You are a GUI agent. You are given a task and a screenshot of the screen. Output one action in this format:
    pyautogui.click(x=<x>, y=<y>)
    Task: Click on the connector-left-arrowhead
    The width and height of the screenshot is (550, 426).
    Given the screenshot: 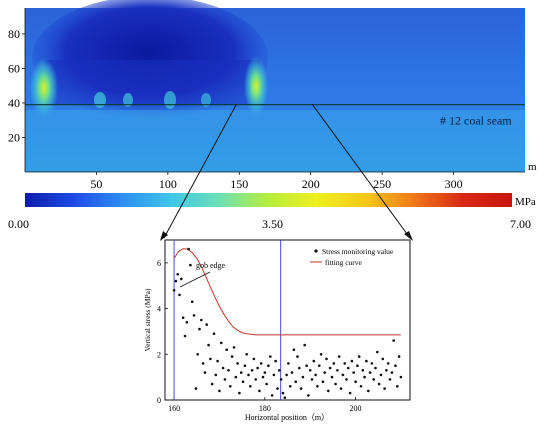 What is the action you would take?
    pyautogui.click(x=164, y=236)
    